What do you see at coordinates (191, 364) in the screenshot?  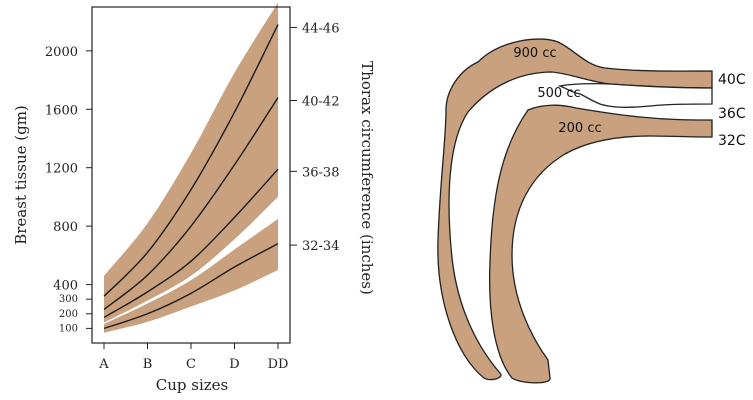 I see `x-tick-label: C` at bounding box center [191, 364].